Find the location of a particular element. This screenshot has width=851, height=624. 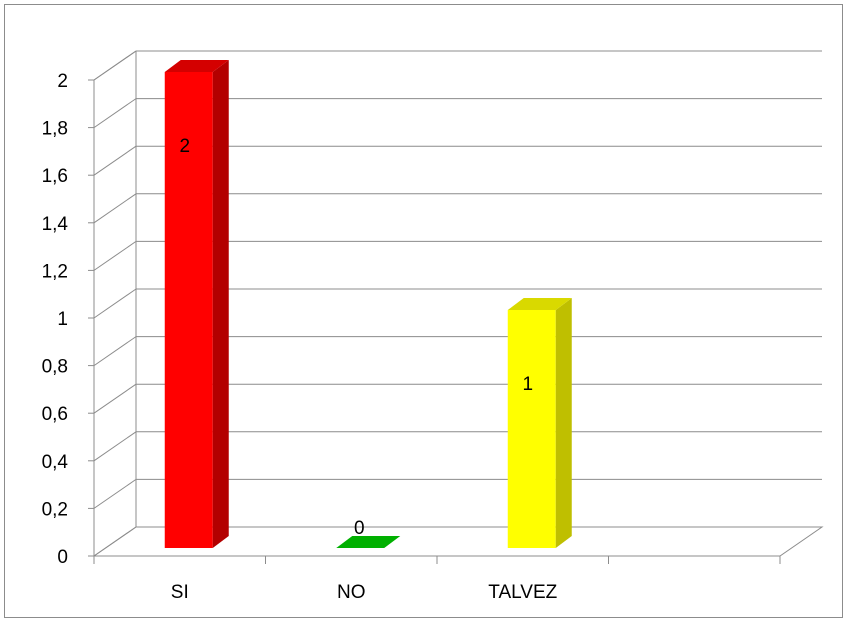

bar-no is located at coordinates (368, 542).